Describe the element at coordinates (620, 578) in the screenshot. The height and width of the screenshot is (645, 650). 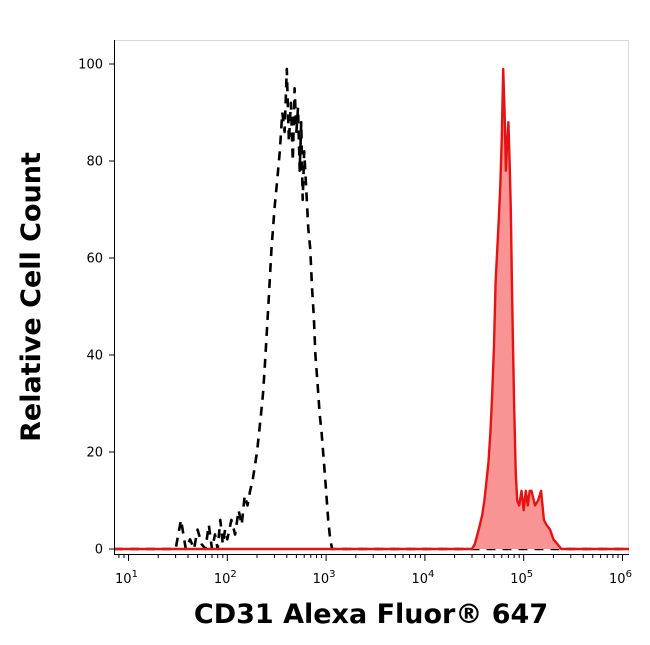
I see `x-tick-label: 10⁶` at that location.